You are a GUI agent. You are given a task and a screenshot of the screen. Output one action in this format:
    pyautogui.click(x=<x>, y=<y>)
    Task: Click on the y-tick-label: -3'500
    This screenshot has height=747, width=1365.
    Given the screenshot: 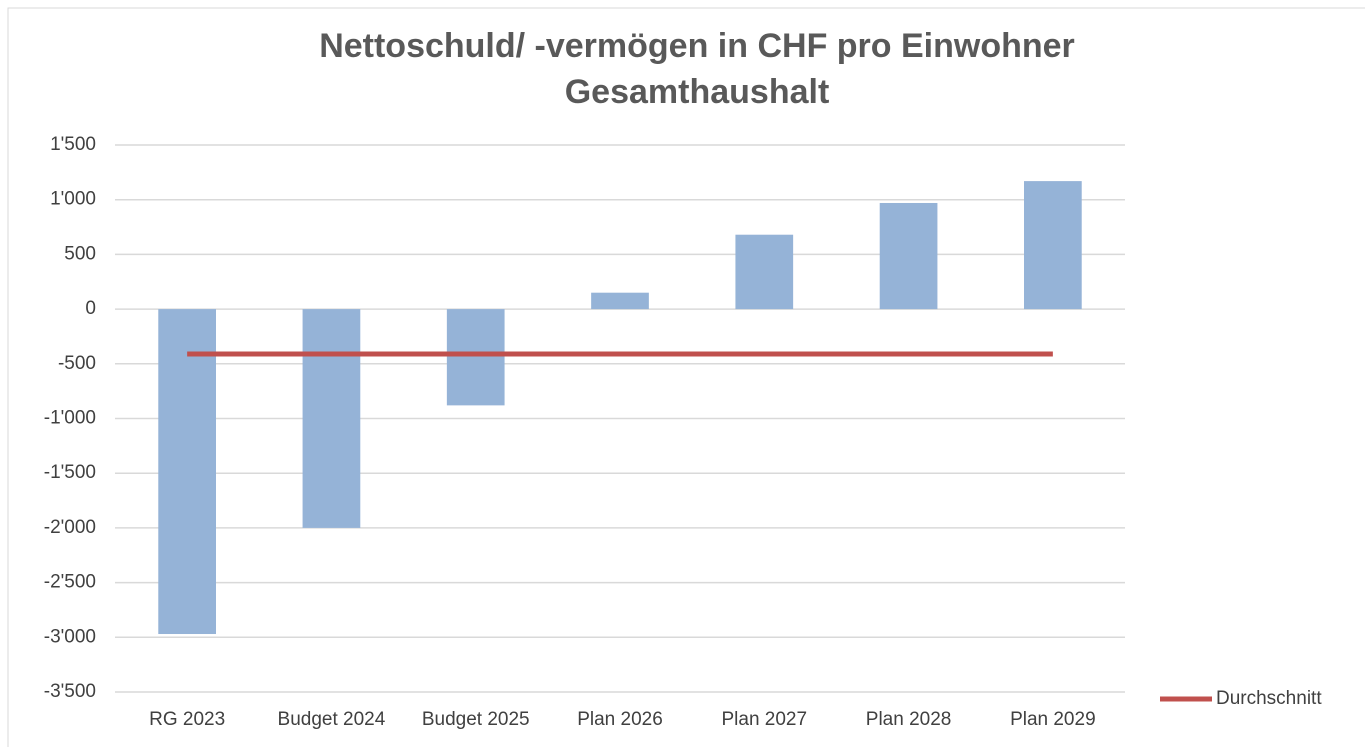 What is the action you would take?
    pyautogui.click(x=70, y=691)
    